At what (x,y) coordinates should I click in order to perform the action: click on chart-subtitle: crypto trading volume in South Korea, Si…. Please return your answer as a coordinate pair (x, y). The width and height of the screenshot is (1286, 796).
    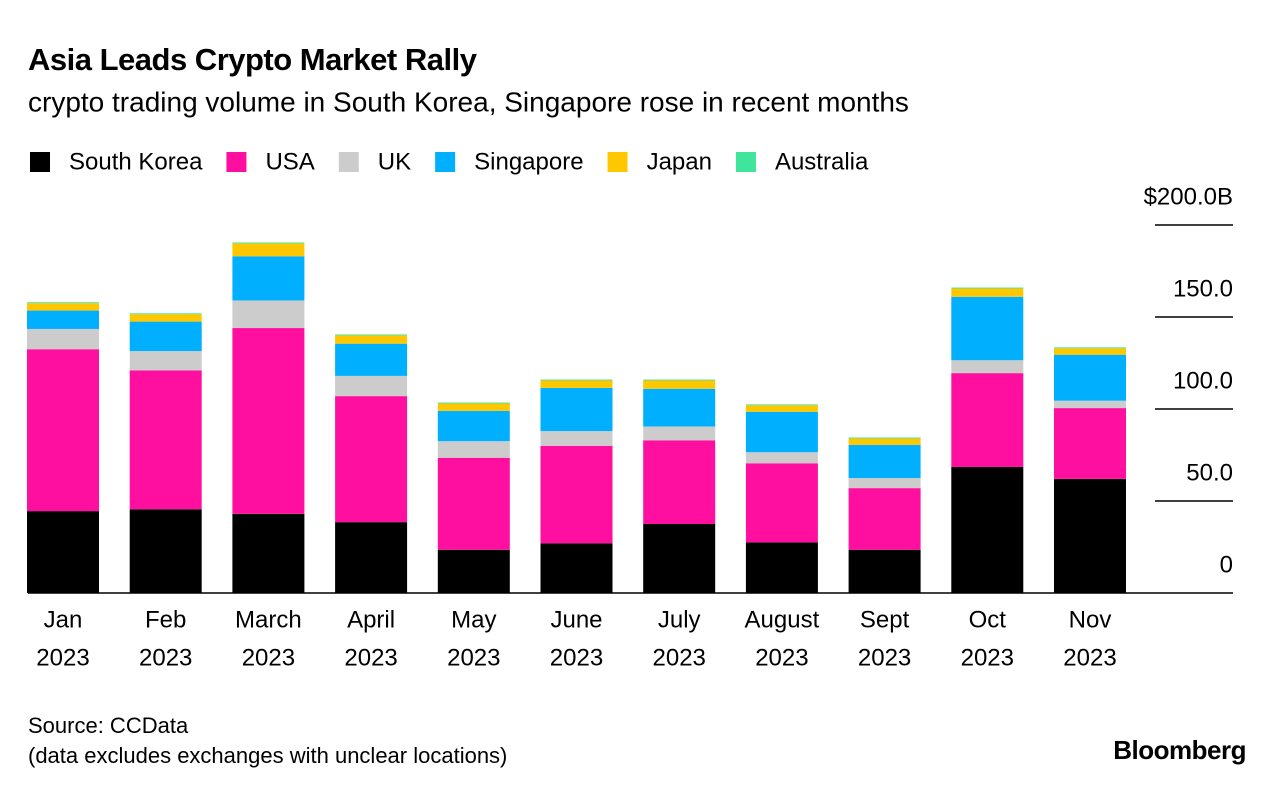
    Looking at the image, I should click on (468, 101).